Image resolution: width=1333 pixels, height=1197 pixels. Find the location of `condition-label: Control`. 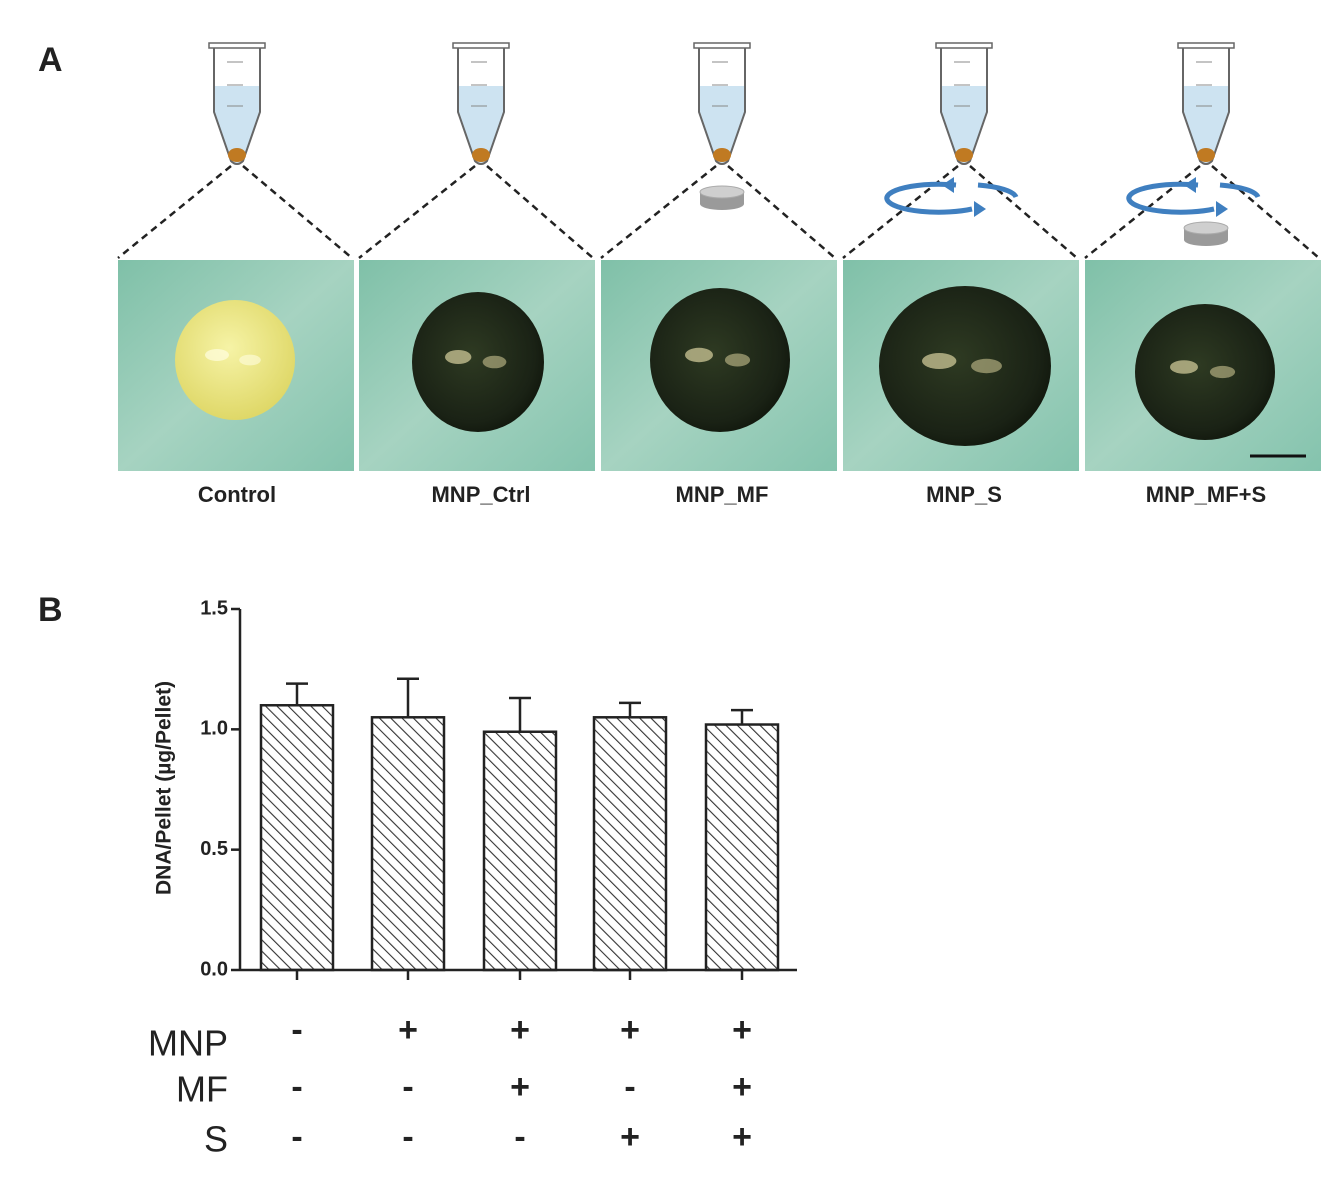

condition-label: Control is located at coordinates (237, 494).